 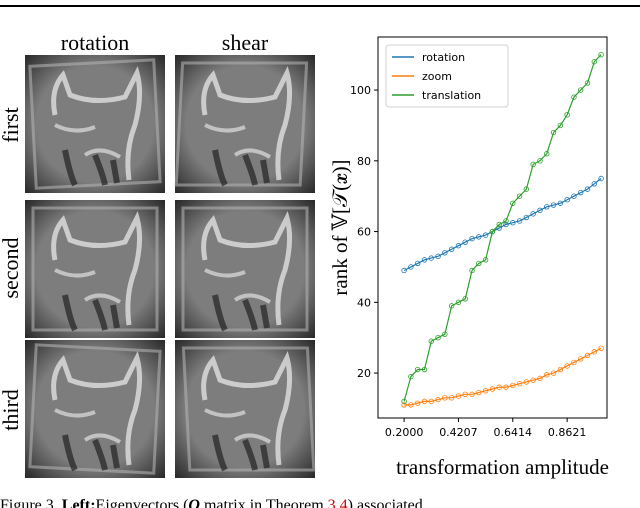 I want to click on row-label: third, so click(x=11, y=410).